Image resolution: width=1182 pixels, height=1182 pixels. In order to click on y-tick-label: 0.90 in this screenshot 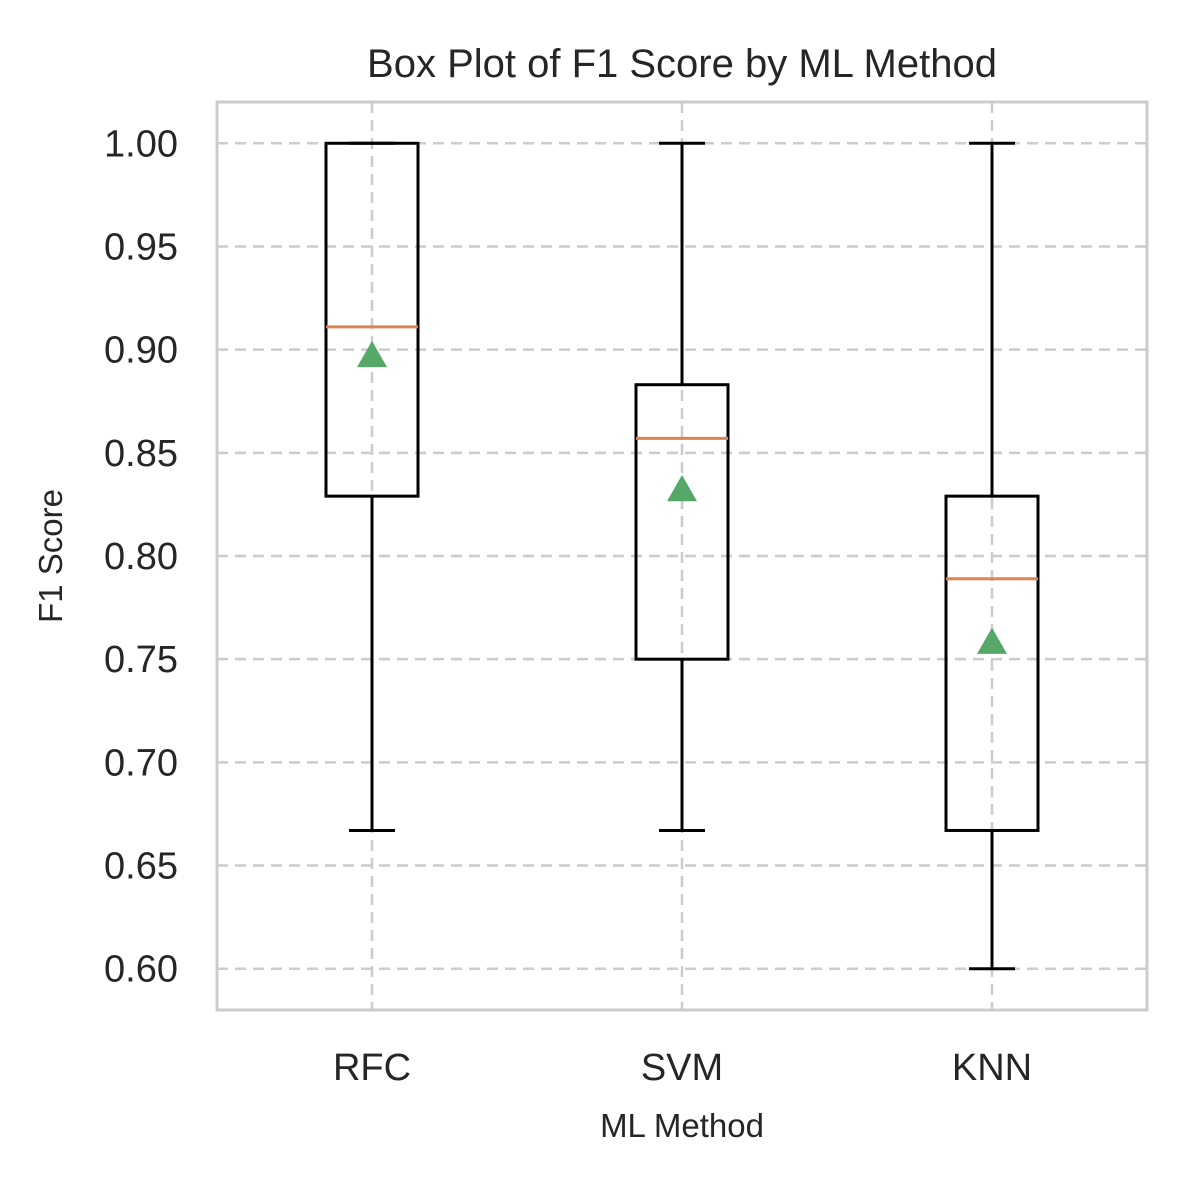, I will do `click(141, 351)`.